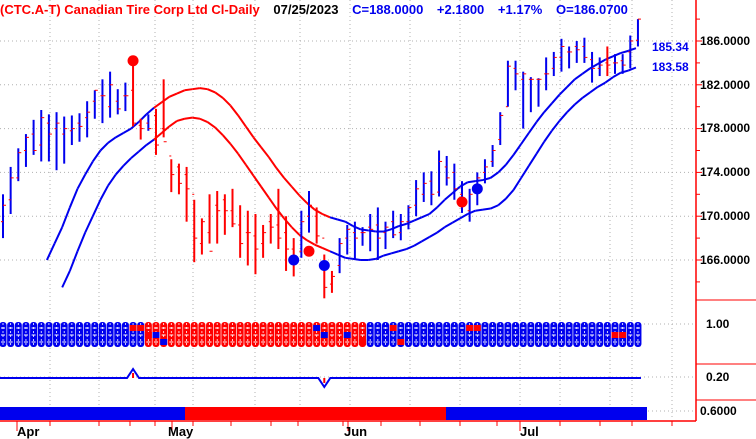 The height and width of the screenshot is (439, 756). What do you see at coordinates (388, 9) in the screenshot?
I see `close-value: C=188.0000` at bounding box center [388, 9].